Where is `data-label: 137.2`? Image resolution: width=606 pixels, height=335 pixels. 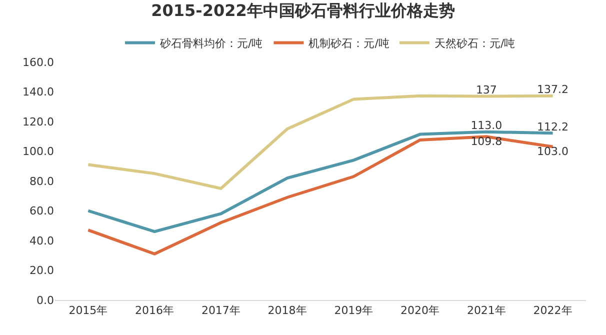 data-label: 137.2 is located at coordinates (553, 89).